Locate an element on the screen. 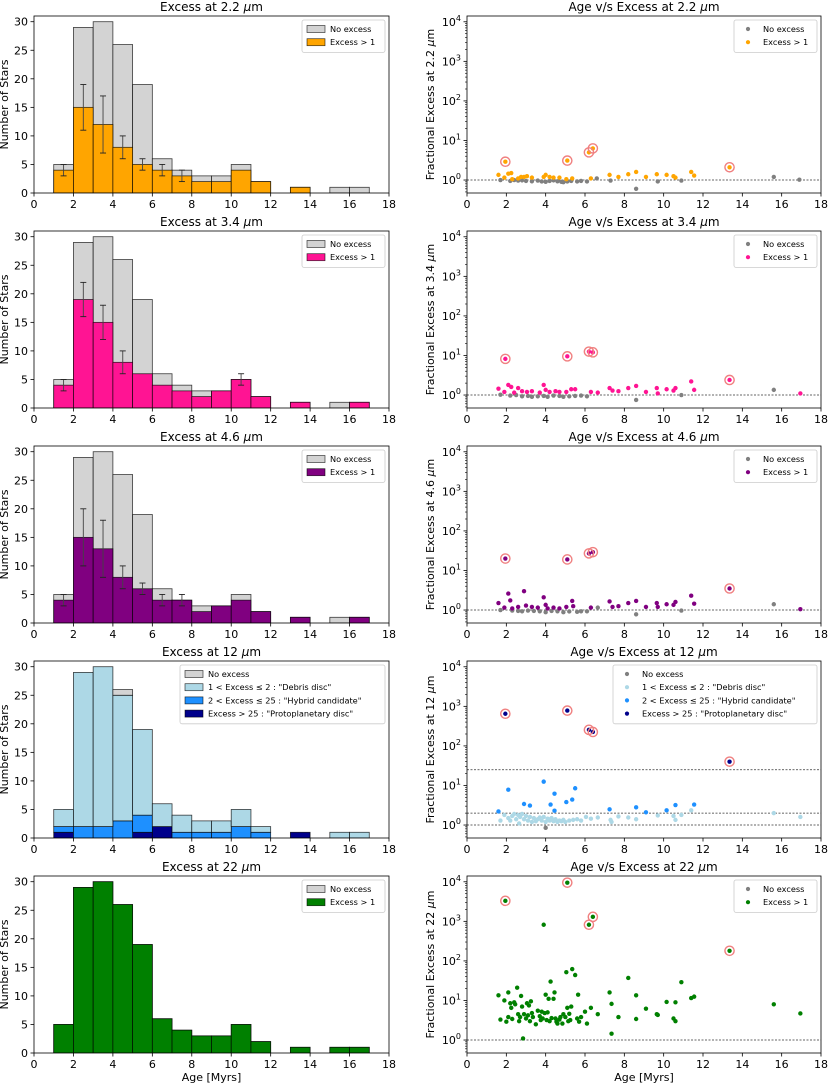 The height and width of the screenshot is (1084, 830). x-tick-label: 14 is located at coordinates (742, 204).